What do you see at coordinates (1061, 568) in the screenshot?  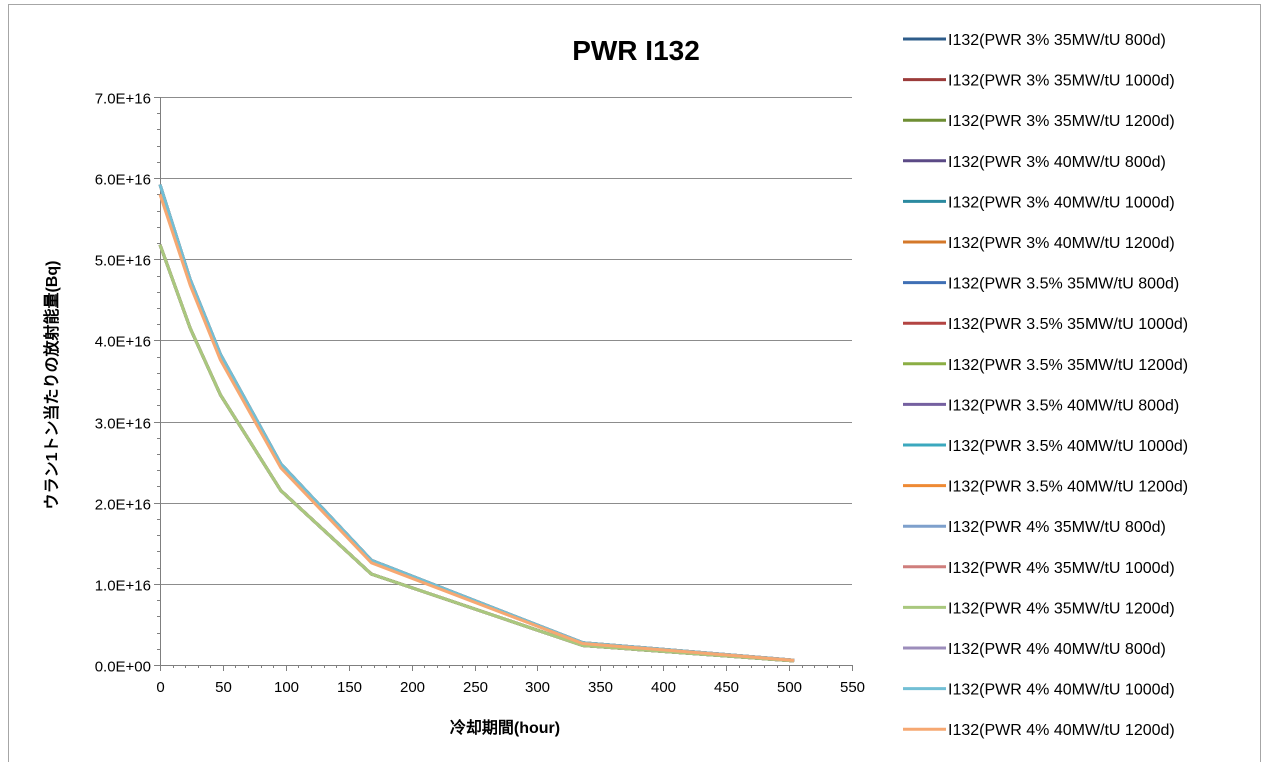 I see `legend-label: I132(PWR 4% 35MW/tU 1000d)` at bounding box center [1061, 568].